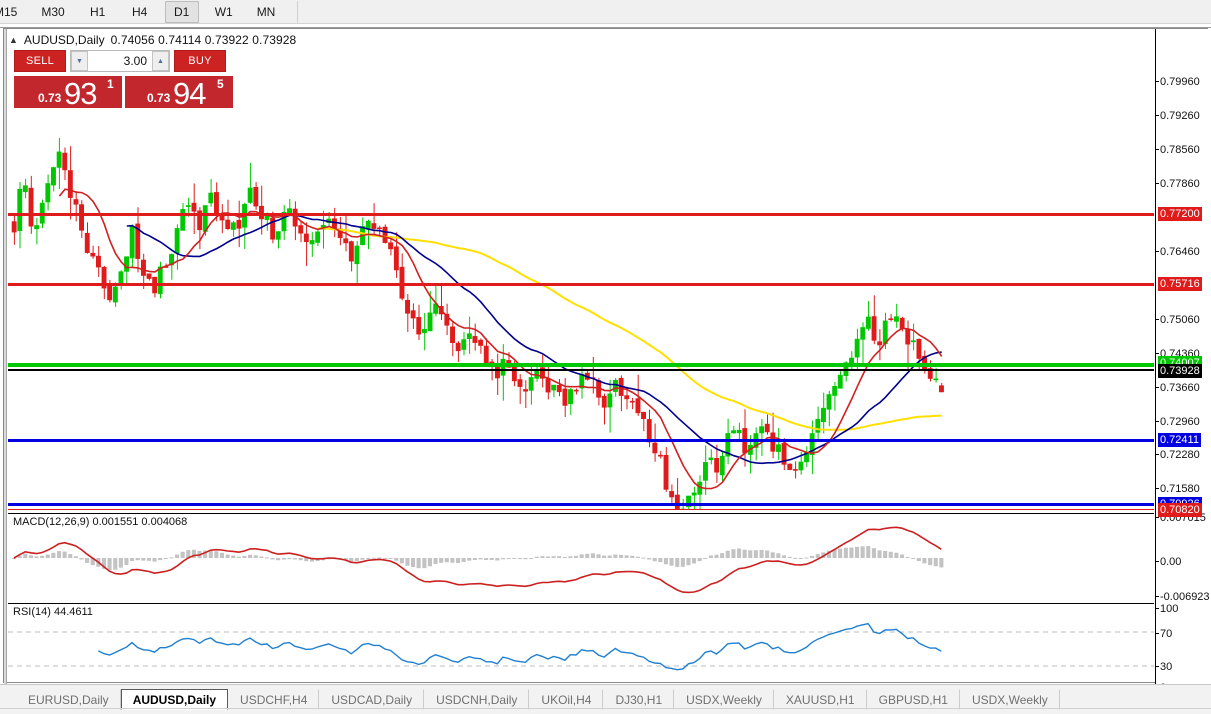 This screenshot has height=714, width=1211. I want to click on level-line-0.74007, so click(581, 365).